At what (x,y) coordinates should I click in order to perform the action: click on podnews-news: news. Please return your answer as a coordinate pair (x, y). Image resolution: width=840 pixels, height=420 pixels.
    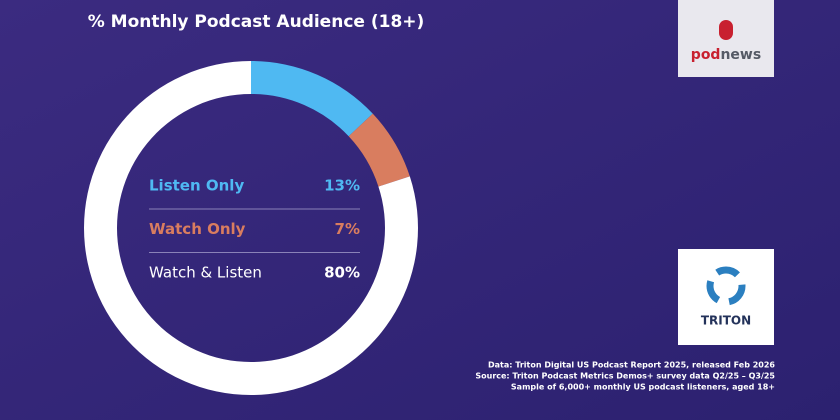
    Looking at the image, I should click on (740, 55).